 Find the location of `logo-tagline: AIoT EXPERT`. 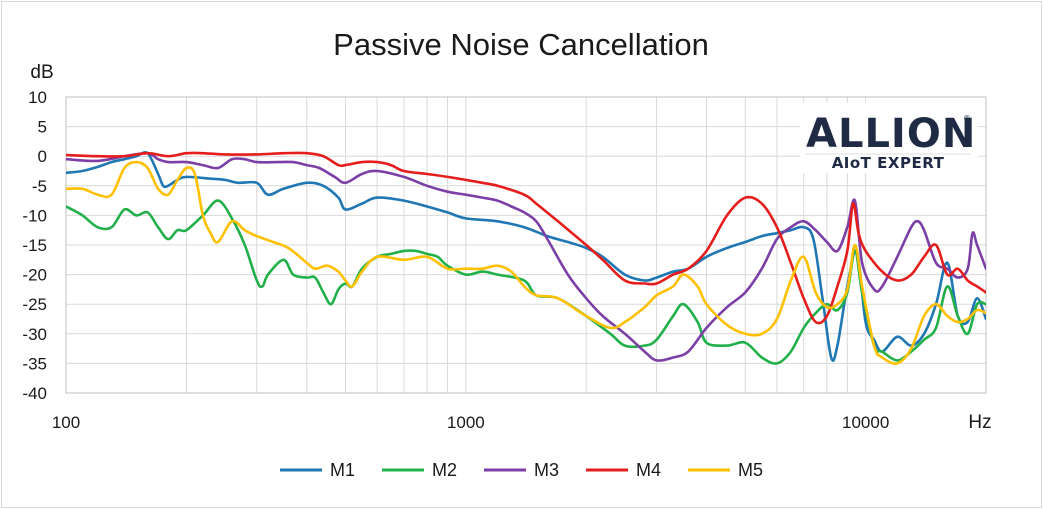

logo-tagline: AIoT EXPERT is located at coordinates (888, 163).